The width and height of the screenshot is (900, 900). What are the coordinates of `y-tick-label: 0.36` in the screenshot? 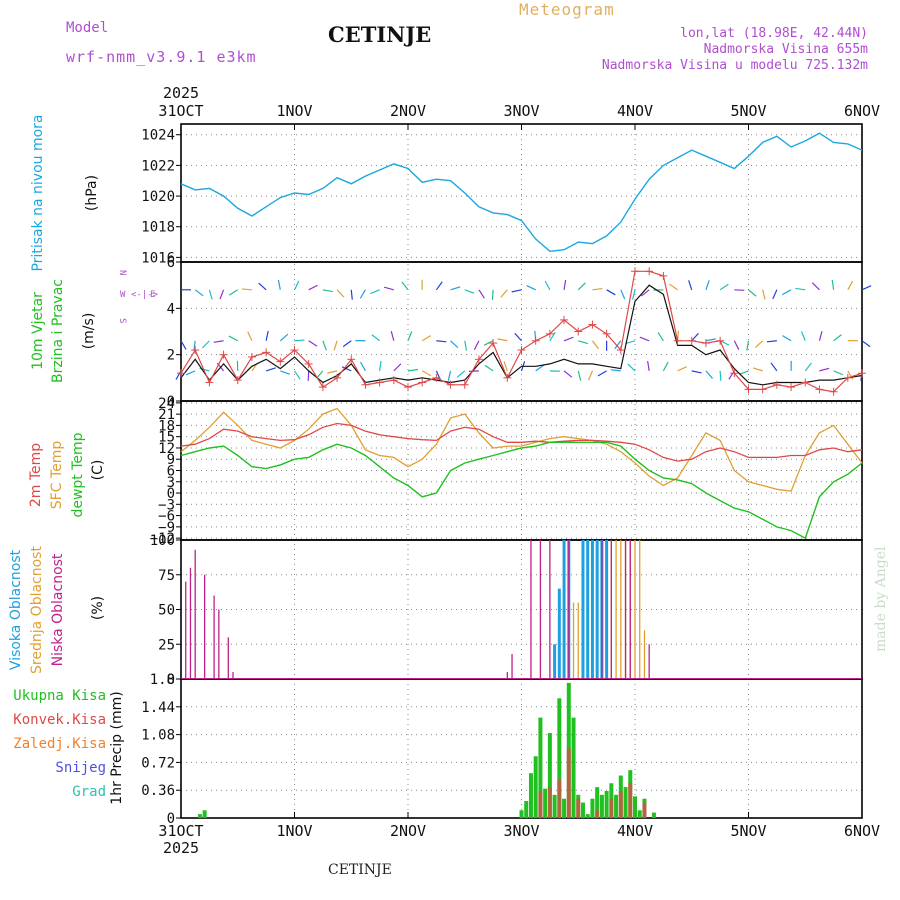 It's located at (158, 791).